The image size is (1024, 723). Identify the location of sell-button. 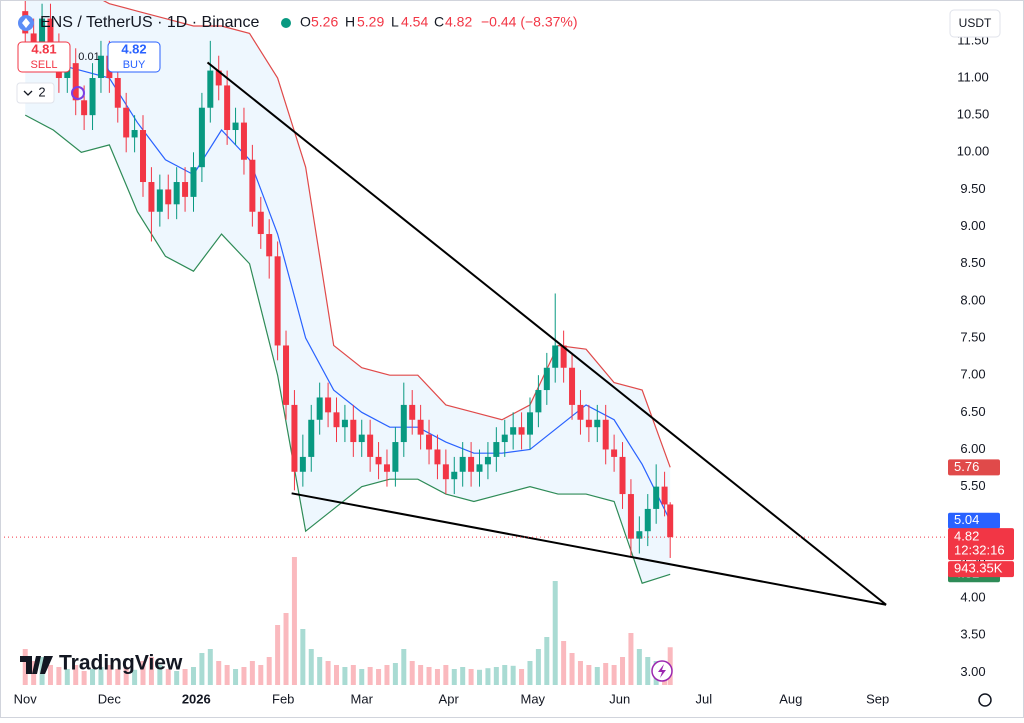
(44, 57).